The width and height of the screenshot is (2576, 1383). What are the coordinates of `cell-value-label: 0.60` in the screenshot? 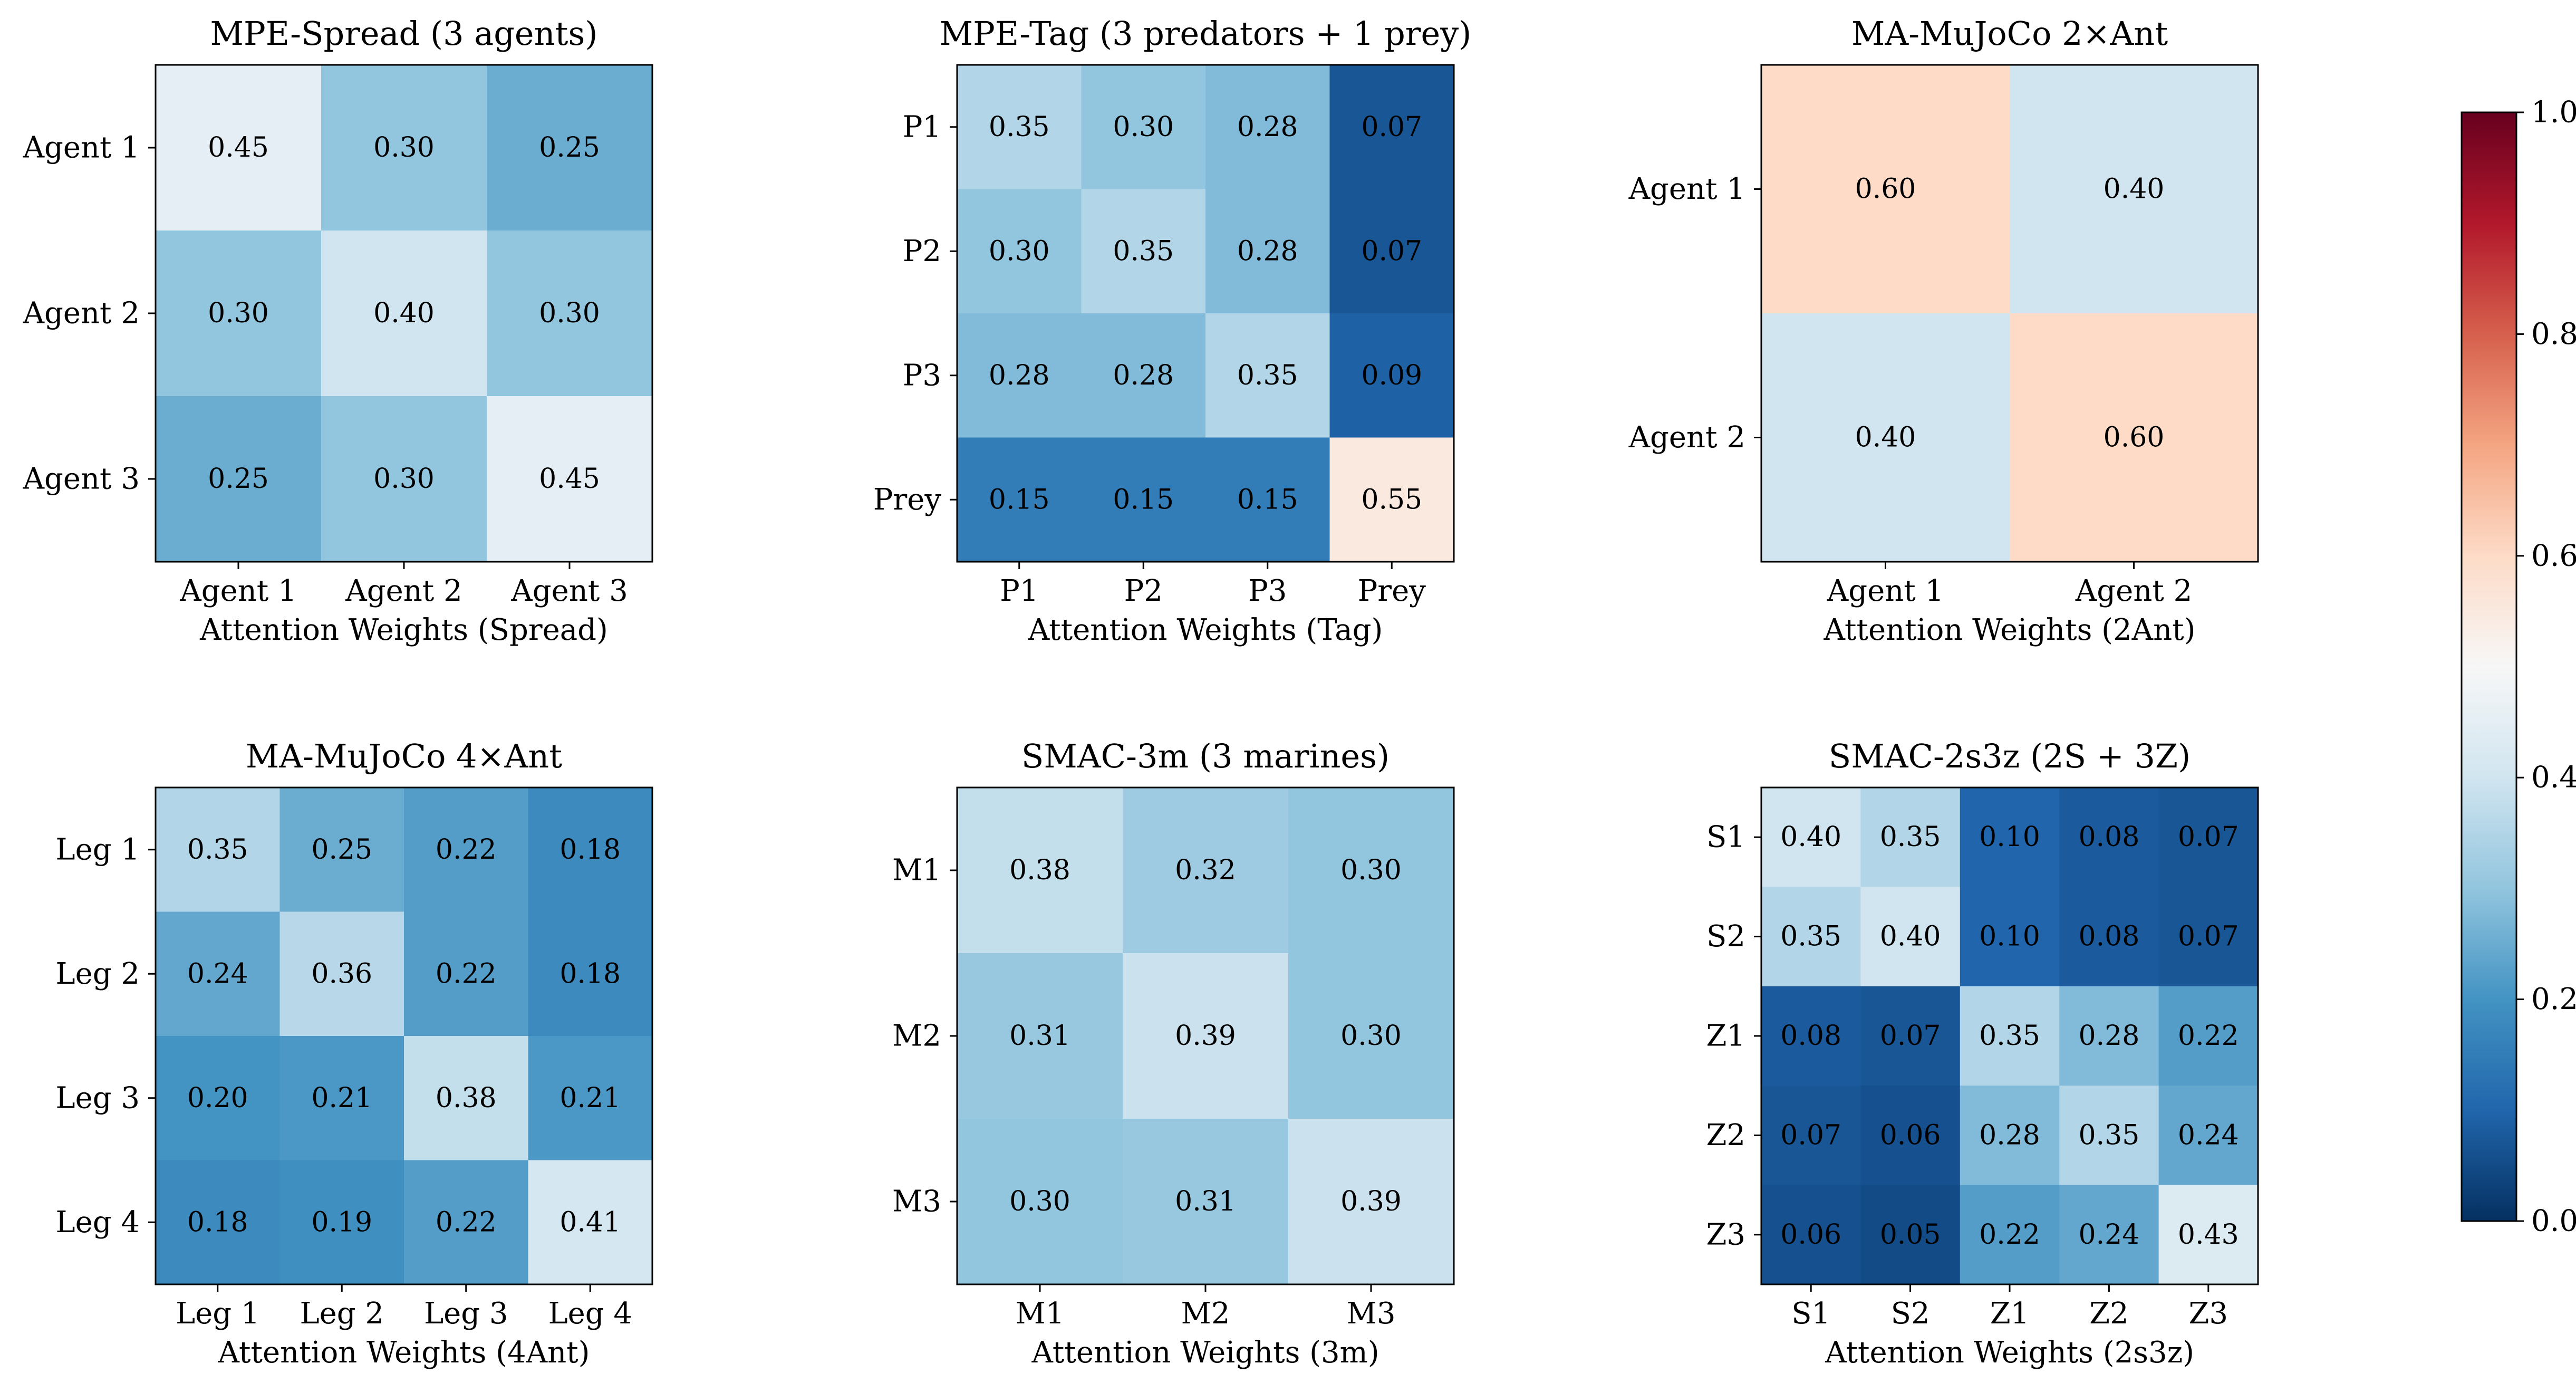 It's located at (1885, 190).